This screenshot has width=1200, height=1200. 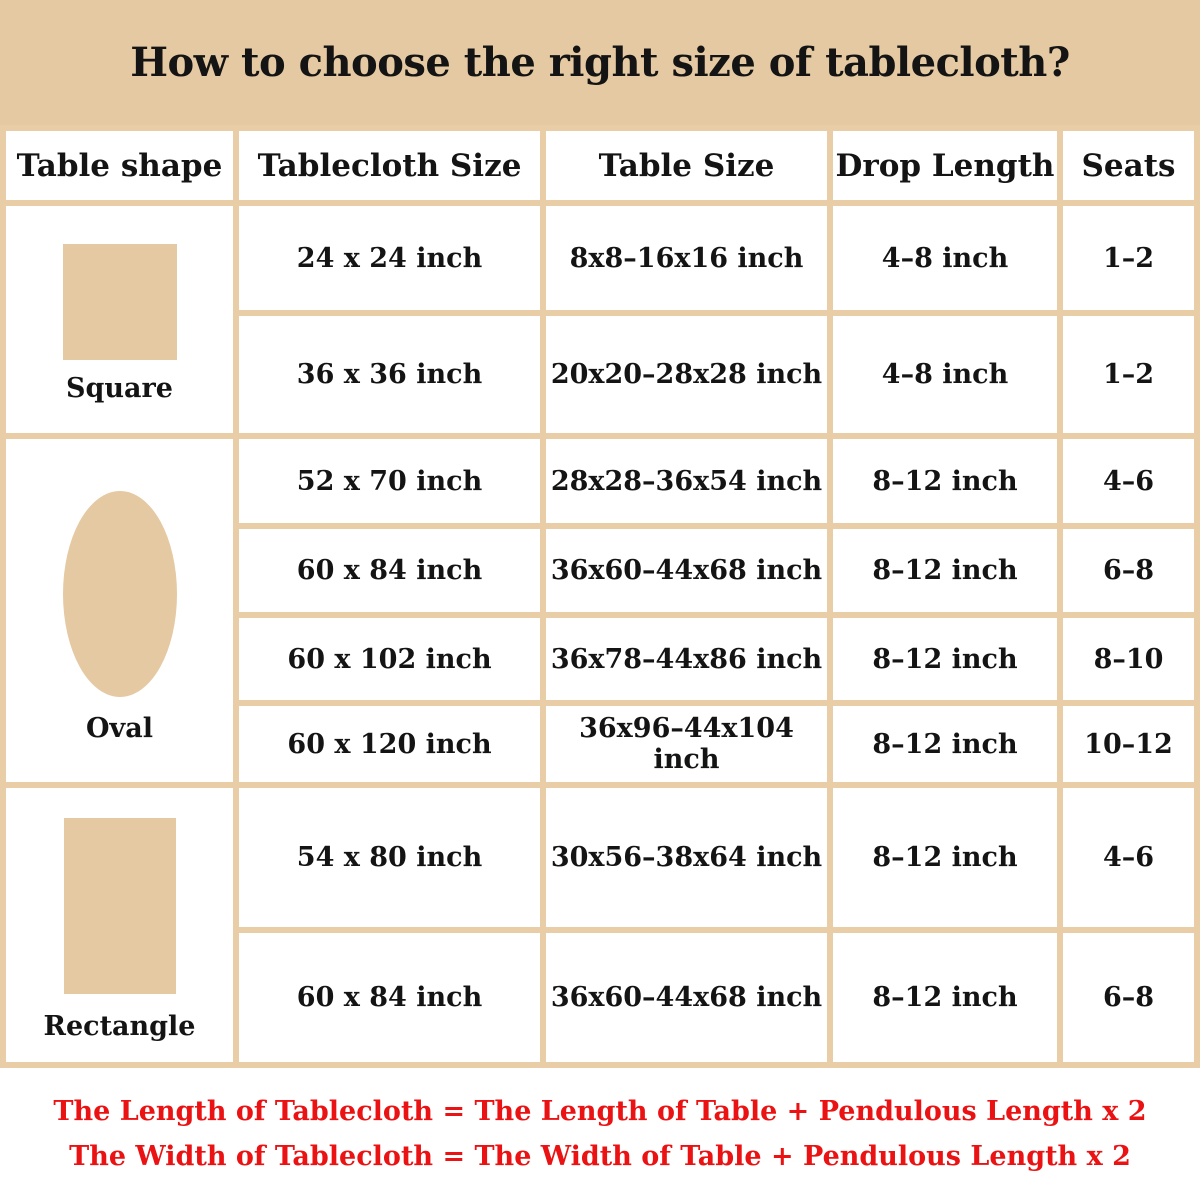 What do you see at coordinates (389, 258) in the screenshot?
I see `cell-tablecloth-size: 24 x 24 inch` at bounding box center [389, 258].